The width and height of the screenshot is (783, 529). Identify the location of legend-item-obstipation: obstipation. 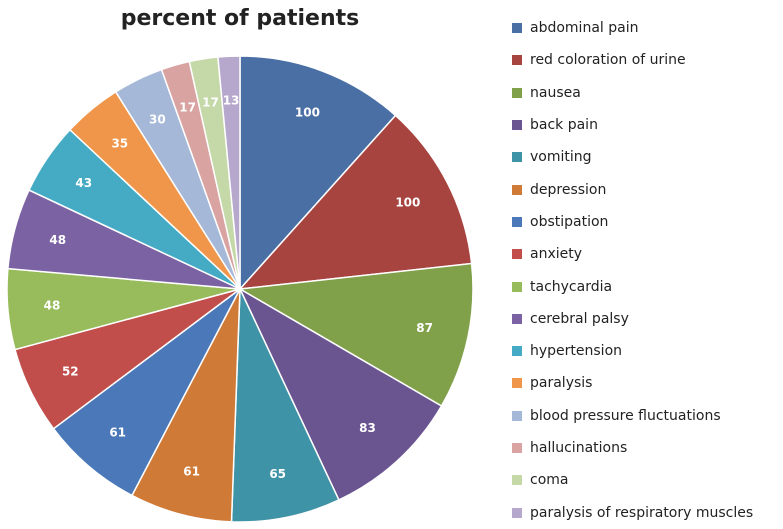
(646, 222).